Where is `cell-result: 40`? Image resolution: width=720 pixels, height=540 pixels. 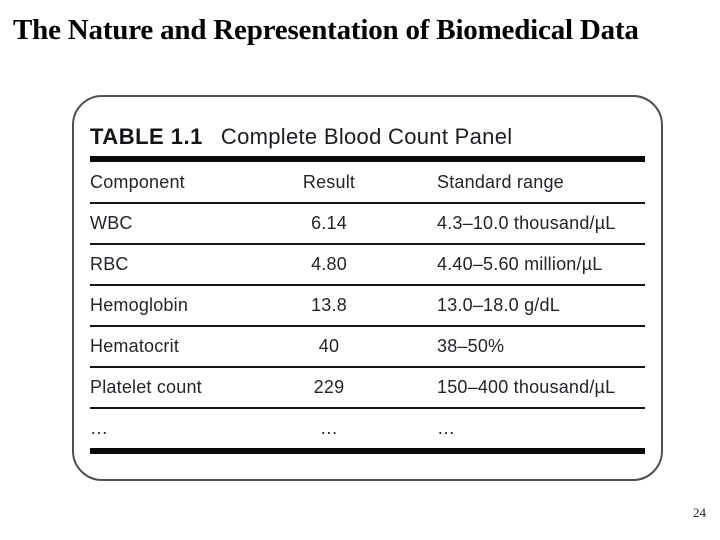
cell-result: 40 is located at coordinates (329, 346).